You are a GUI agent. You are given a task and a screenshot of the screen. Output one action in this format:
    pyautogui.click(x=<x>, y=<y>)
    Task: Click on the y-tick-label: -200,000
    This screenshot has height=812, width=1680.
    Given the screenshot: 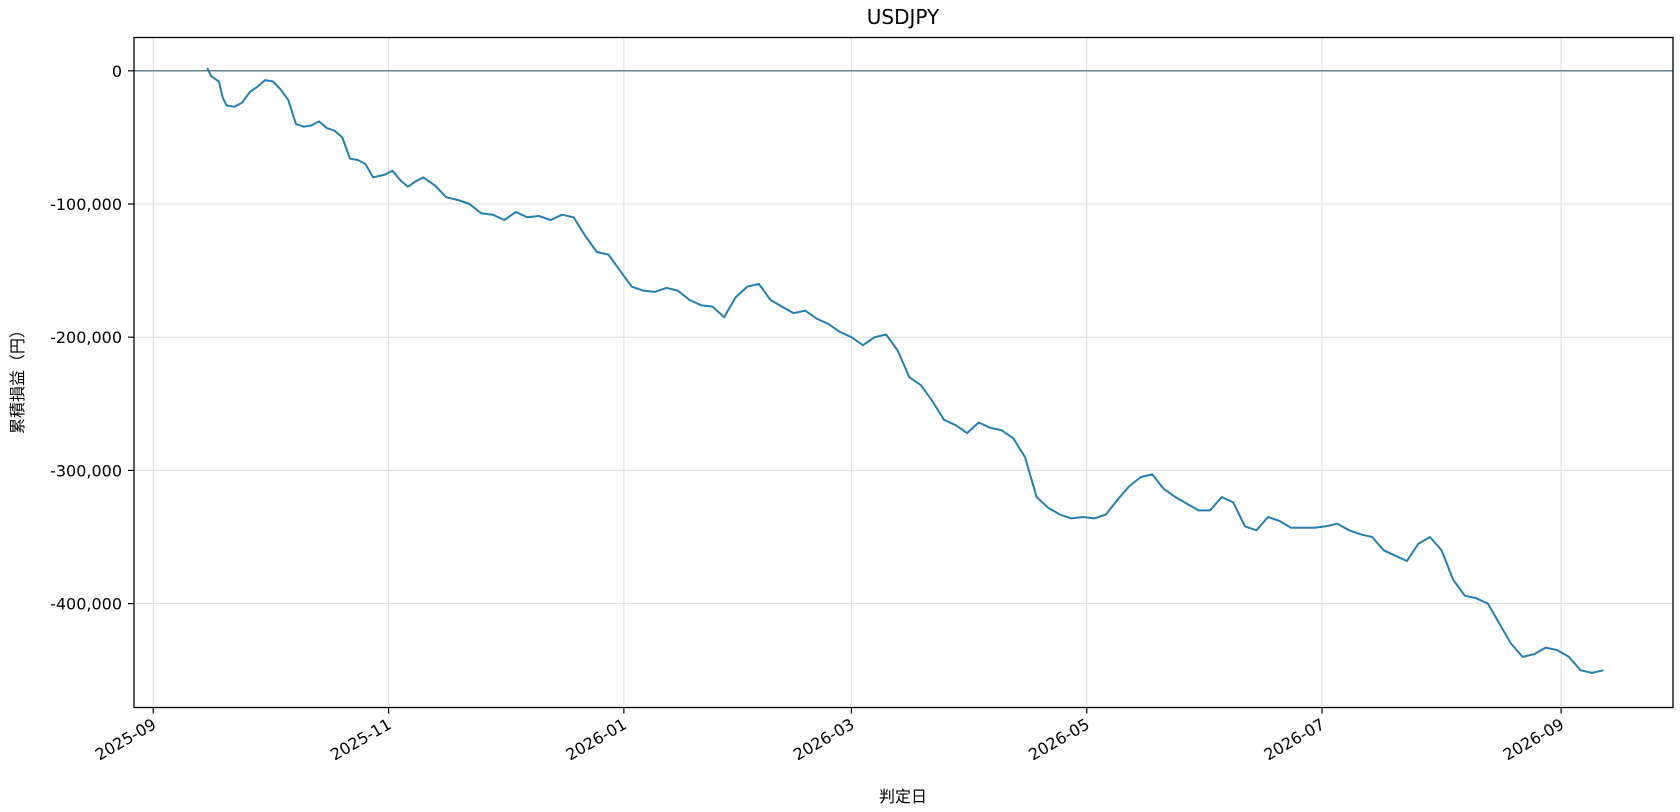 What is the action you would take?
    pyautogui.click(x=86, y=337)
    